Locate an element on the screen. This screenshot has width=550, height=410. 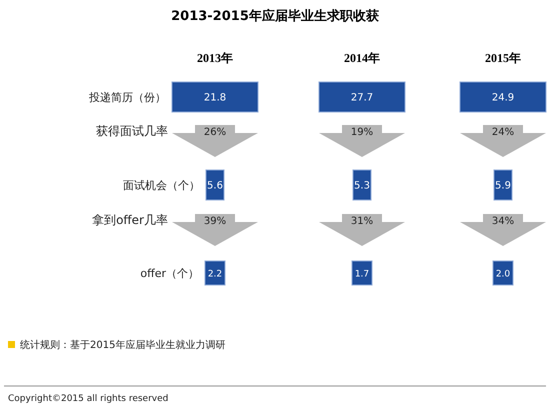
category-label: 2013年 is located at coordinates (215, 58).